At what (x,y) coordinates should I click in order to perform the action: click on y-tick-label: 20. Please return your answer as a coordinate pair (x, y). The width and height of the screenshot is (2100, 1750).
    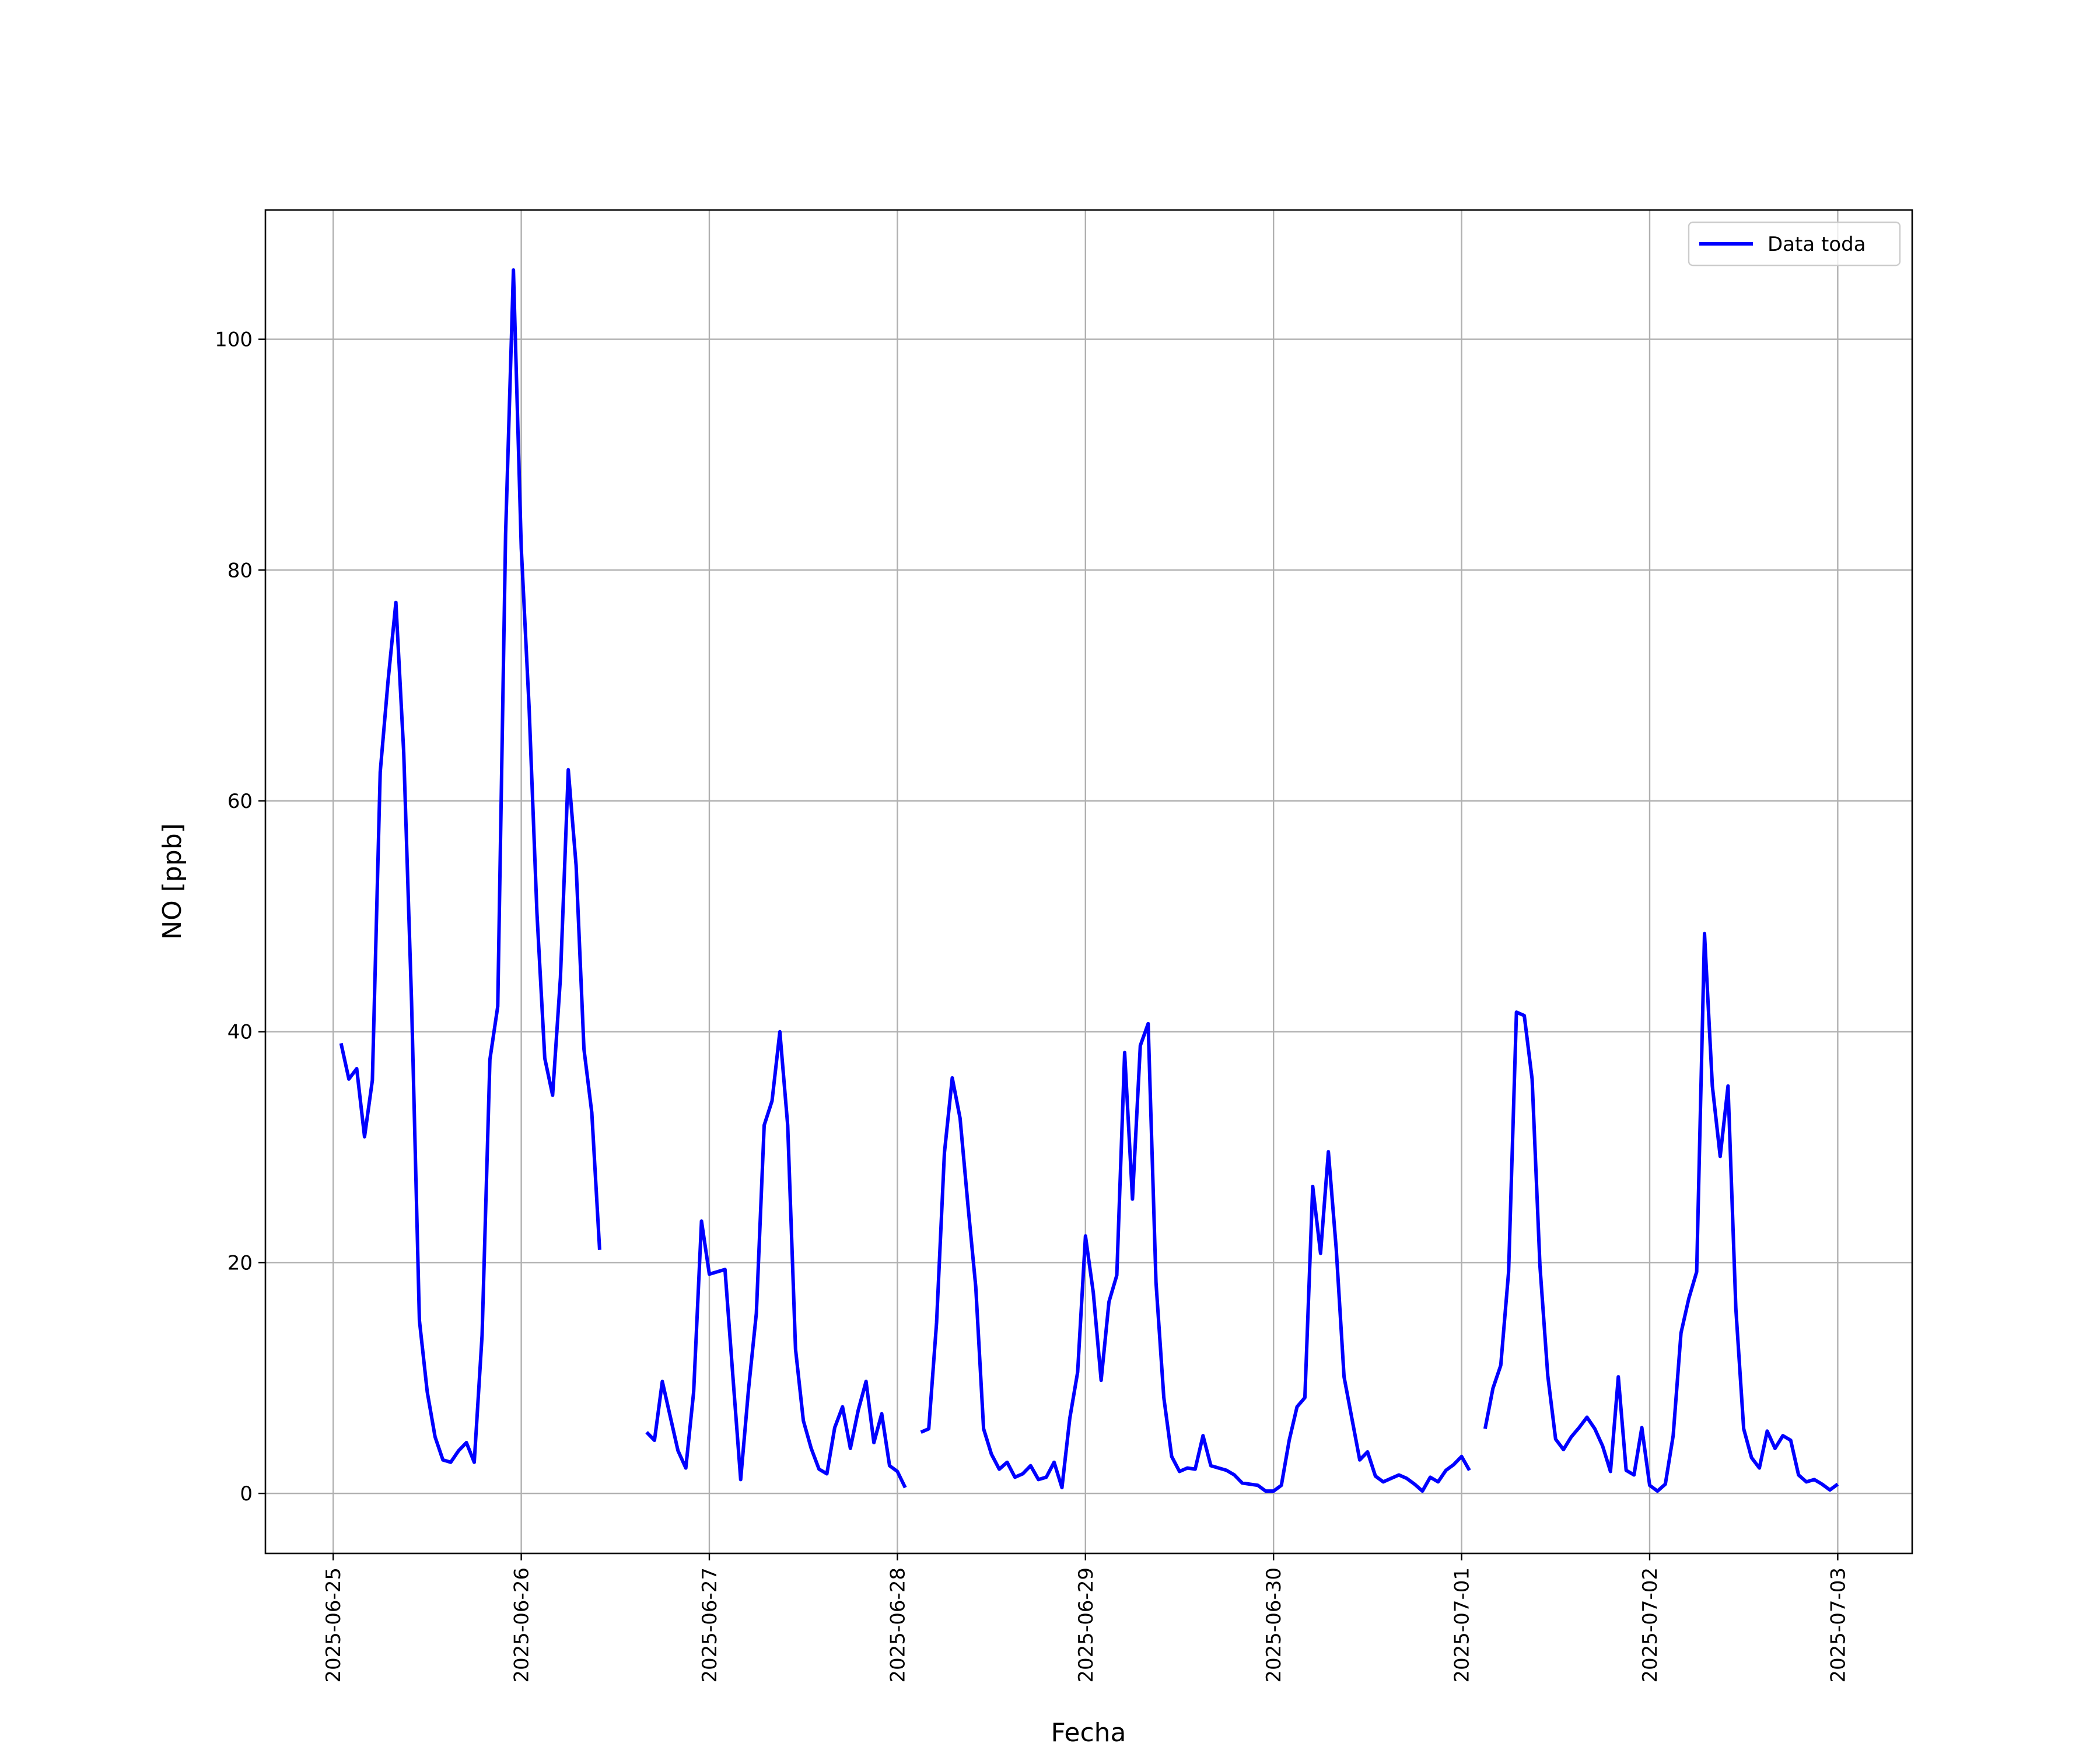
    Looking at the image, I should click on (240, 1263).